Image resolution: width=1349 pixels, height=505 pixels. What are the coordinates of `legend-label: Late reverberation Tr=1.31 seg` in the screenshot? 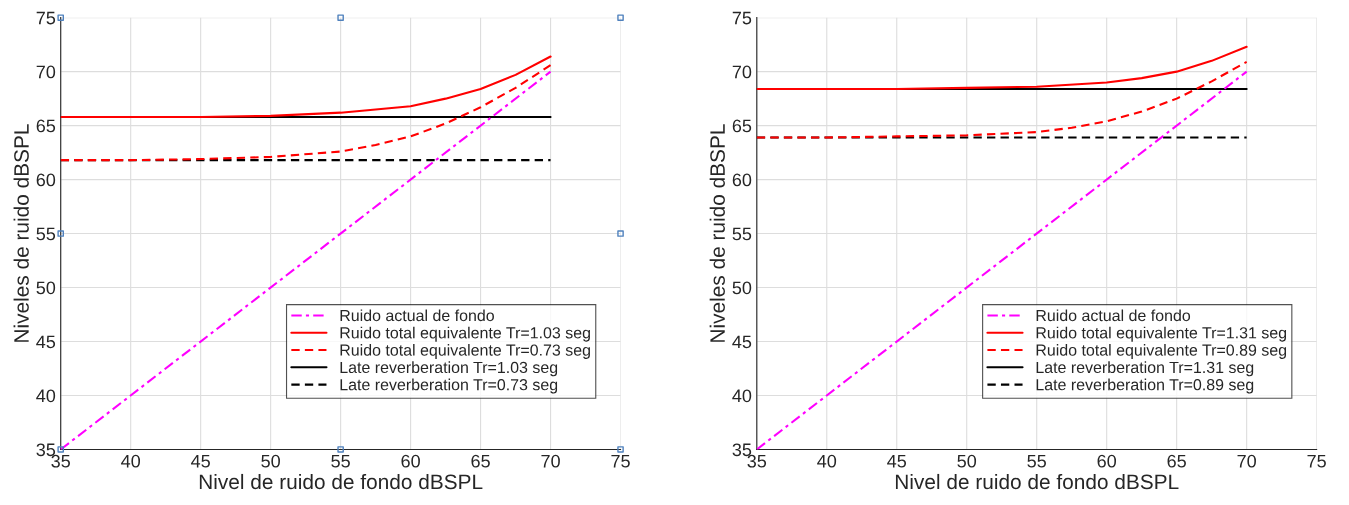 It's located at (1145, 369).